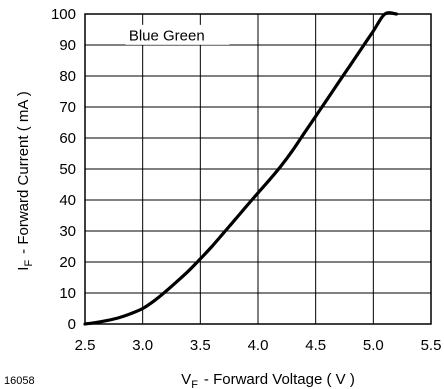  Describe the element at coordinates (67, 138) in the screenshot. I see `y-tick-label: 60` at that location.